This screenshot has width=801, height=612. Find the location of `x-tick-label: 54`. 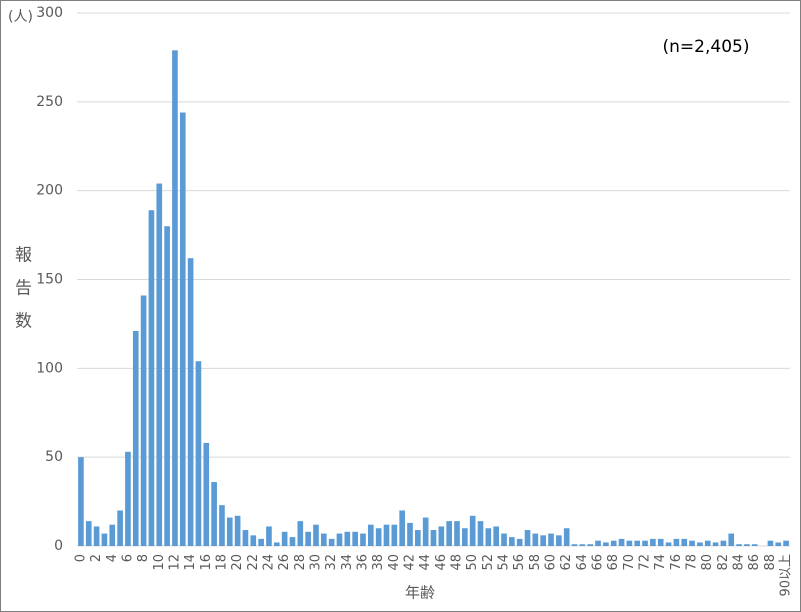

x-tick-label: 54 is located at coordinates (504, 562).